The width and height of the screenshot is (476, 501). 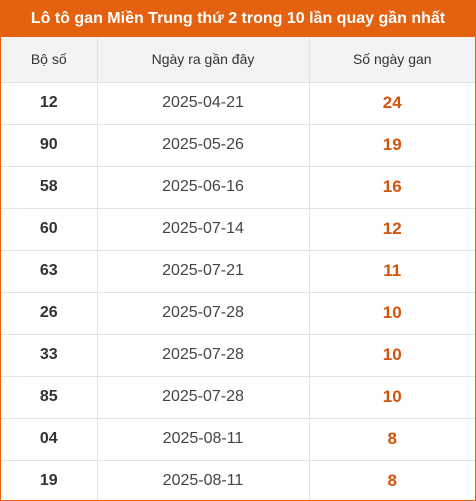 What do you see at coordinates (49, 60) in the screenshot?
I see `header-number: Bộ số` at bounding box center [49, 60].